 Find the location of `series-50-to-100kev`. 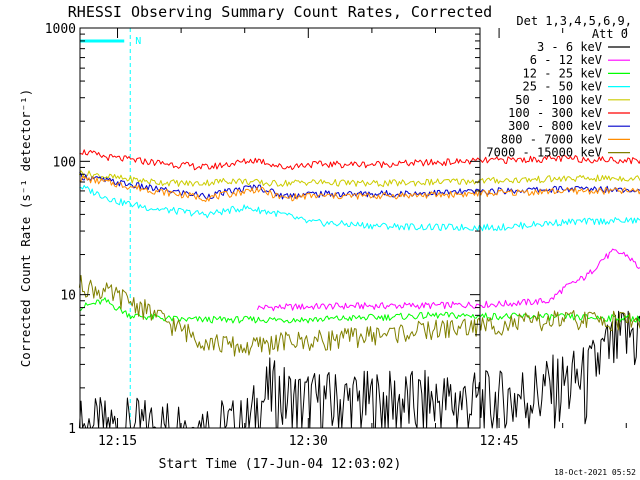

series-50-to-100kev is located at coordinates (359, 179).